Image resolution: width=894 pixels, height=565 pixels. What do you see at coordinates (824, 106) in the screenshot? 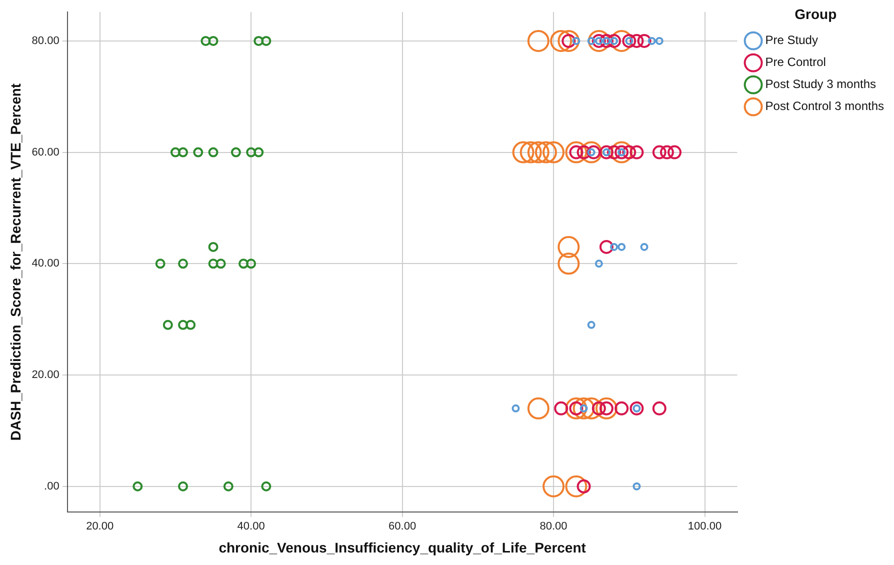
I see `legend-label: Post Control 3 months` at bounding box center [824, 106].